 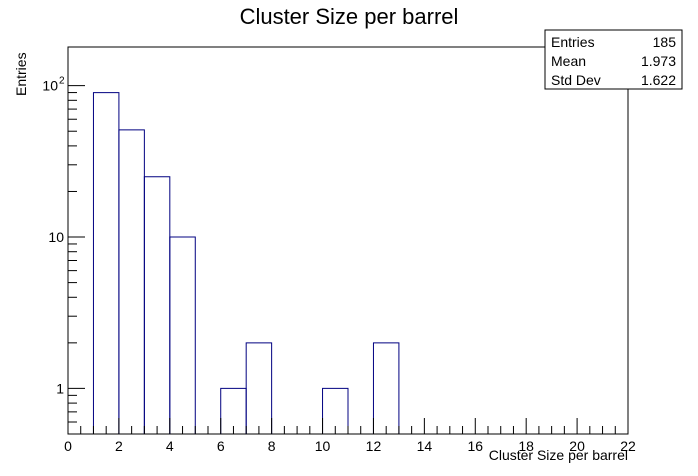 What do you see at coordinates (68, 446) in the screenshot?
I see `x-tick-label-0: 0` at bounding box center [68, 446].